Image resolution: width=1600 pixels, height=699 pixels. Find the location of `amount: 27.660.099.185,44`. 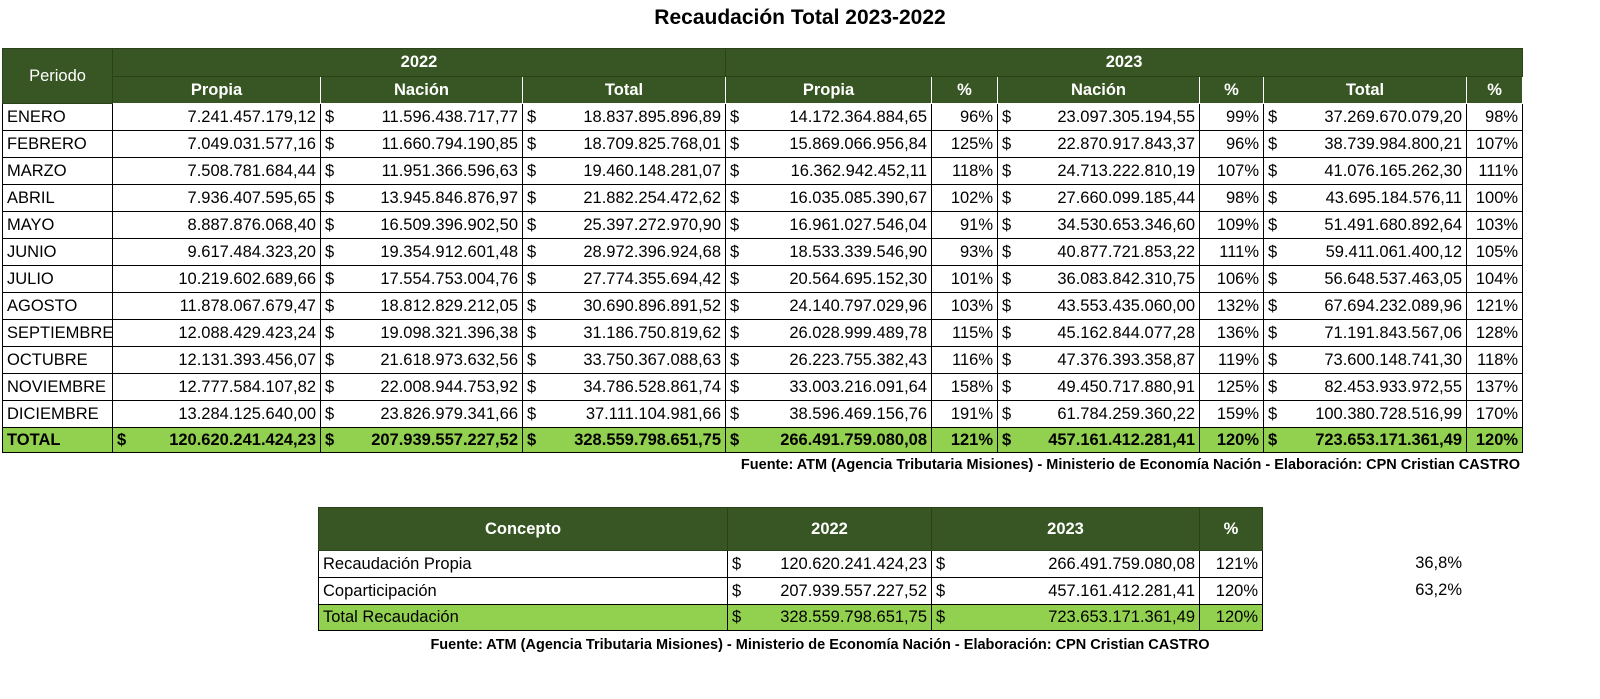

amount: 27.660.099.185,44 is located at coordinates (1126, 197).